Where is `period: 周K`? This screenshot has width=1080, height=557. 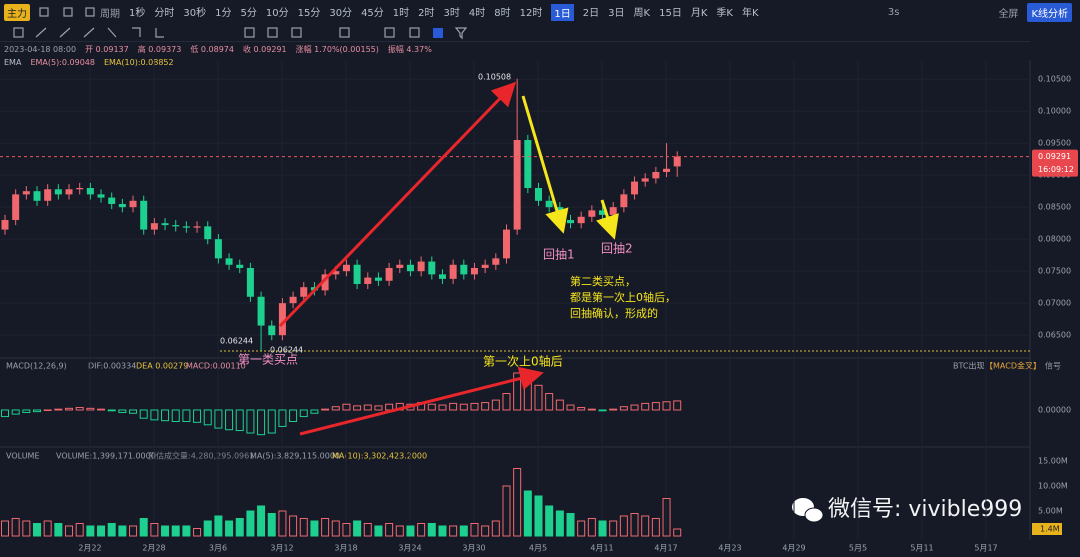 period: 周K is located at coordinates (642, 13).